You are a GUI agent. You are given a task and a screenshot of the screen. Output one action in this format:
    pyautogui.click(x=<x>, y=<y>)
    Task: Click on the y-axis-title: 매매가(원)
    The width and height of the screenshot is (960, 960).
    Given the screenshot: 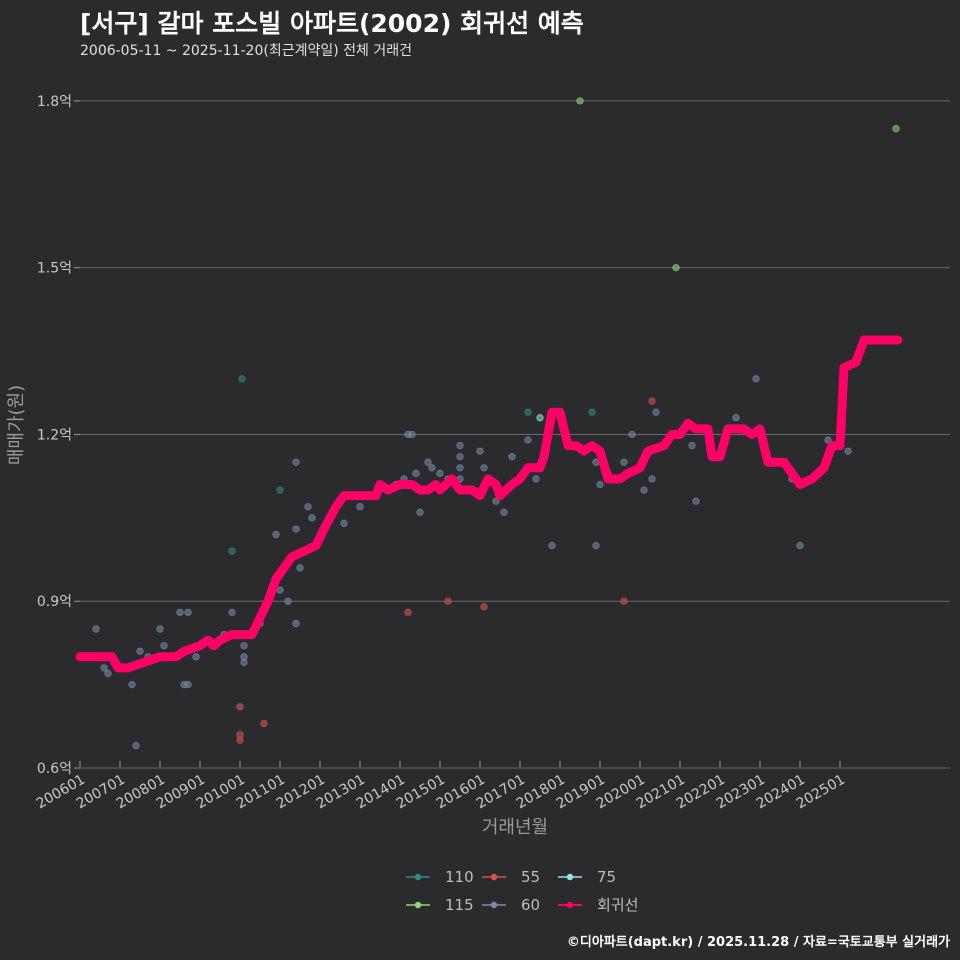 What is the action you would take?
    pyautogui.click(x=16, y=425)
    